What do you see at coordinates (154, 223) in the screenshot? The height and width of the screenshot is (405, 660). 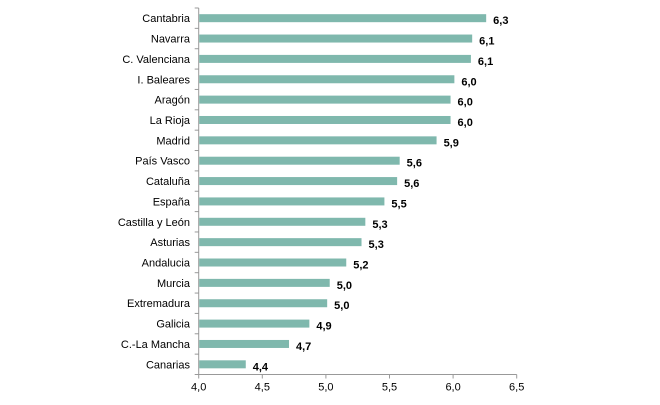 I see `category-label: Castilla y León` at bounding box center [154, 223].